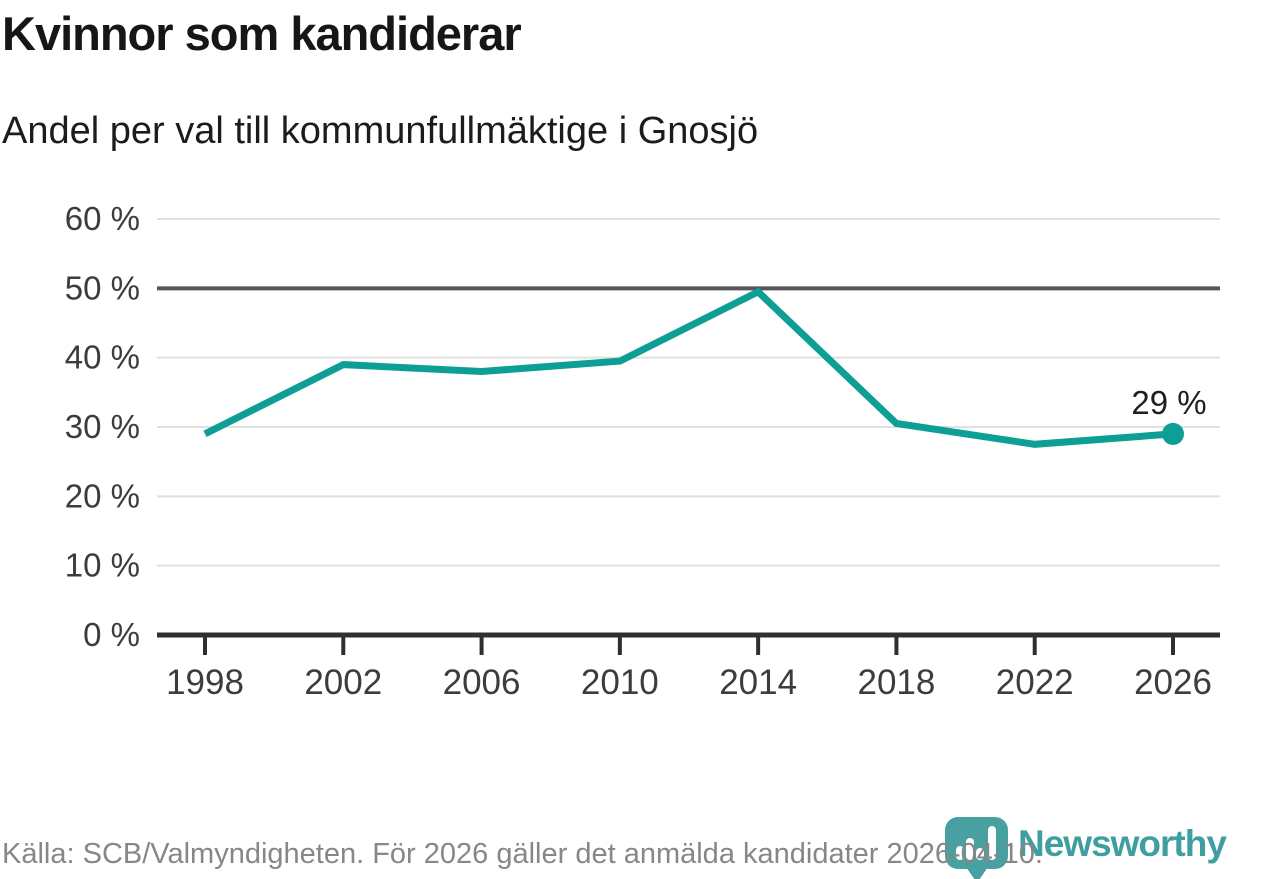  What do you see at coordinates (896, 682) in the screenshot?
I see `x-axis-tick-label: 2018` at bounding box center [896, 682].